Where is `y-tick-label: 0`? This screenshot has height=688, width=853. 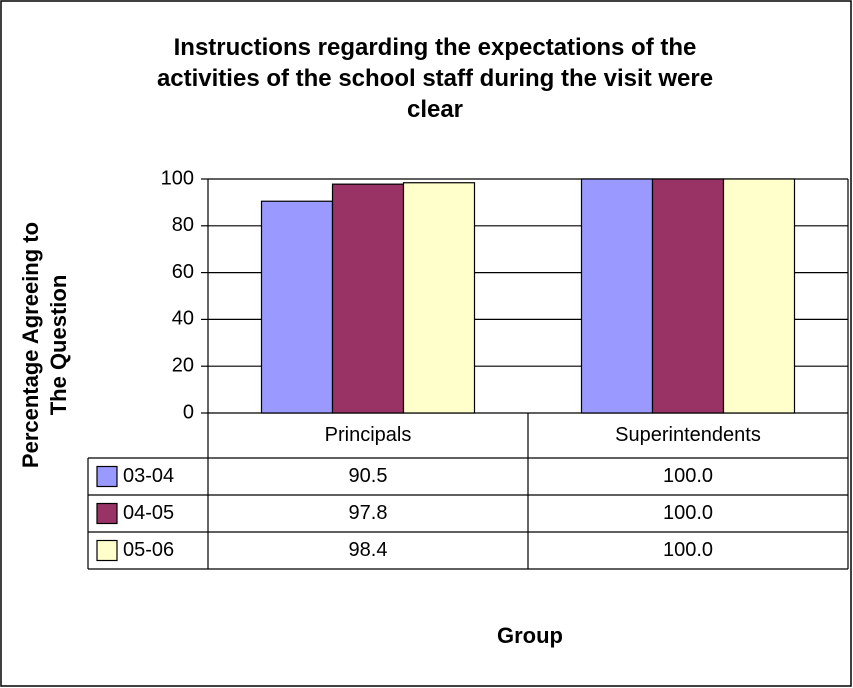
y-tick-label: 0 is located at coordinates (188, 412).